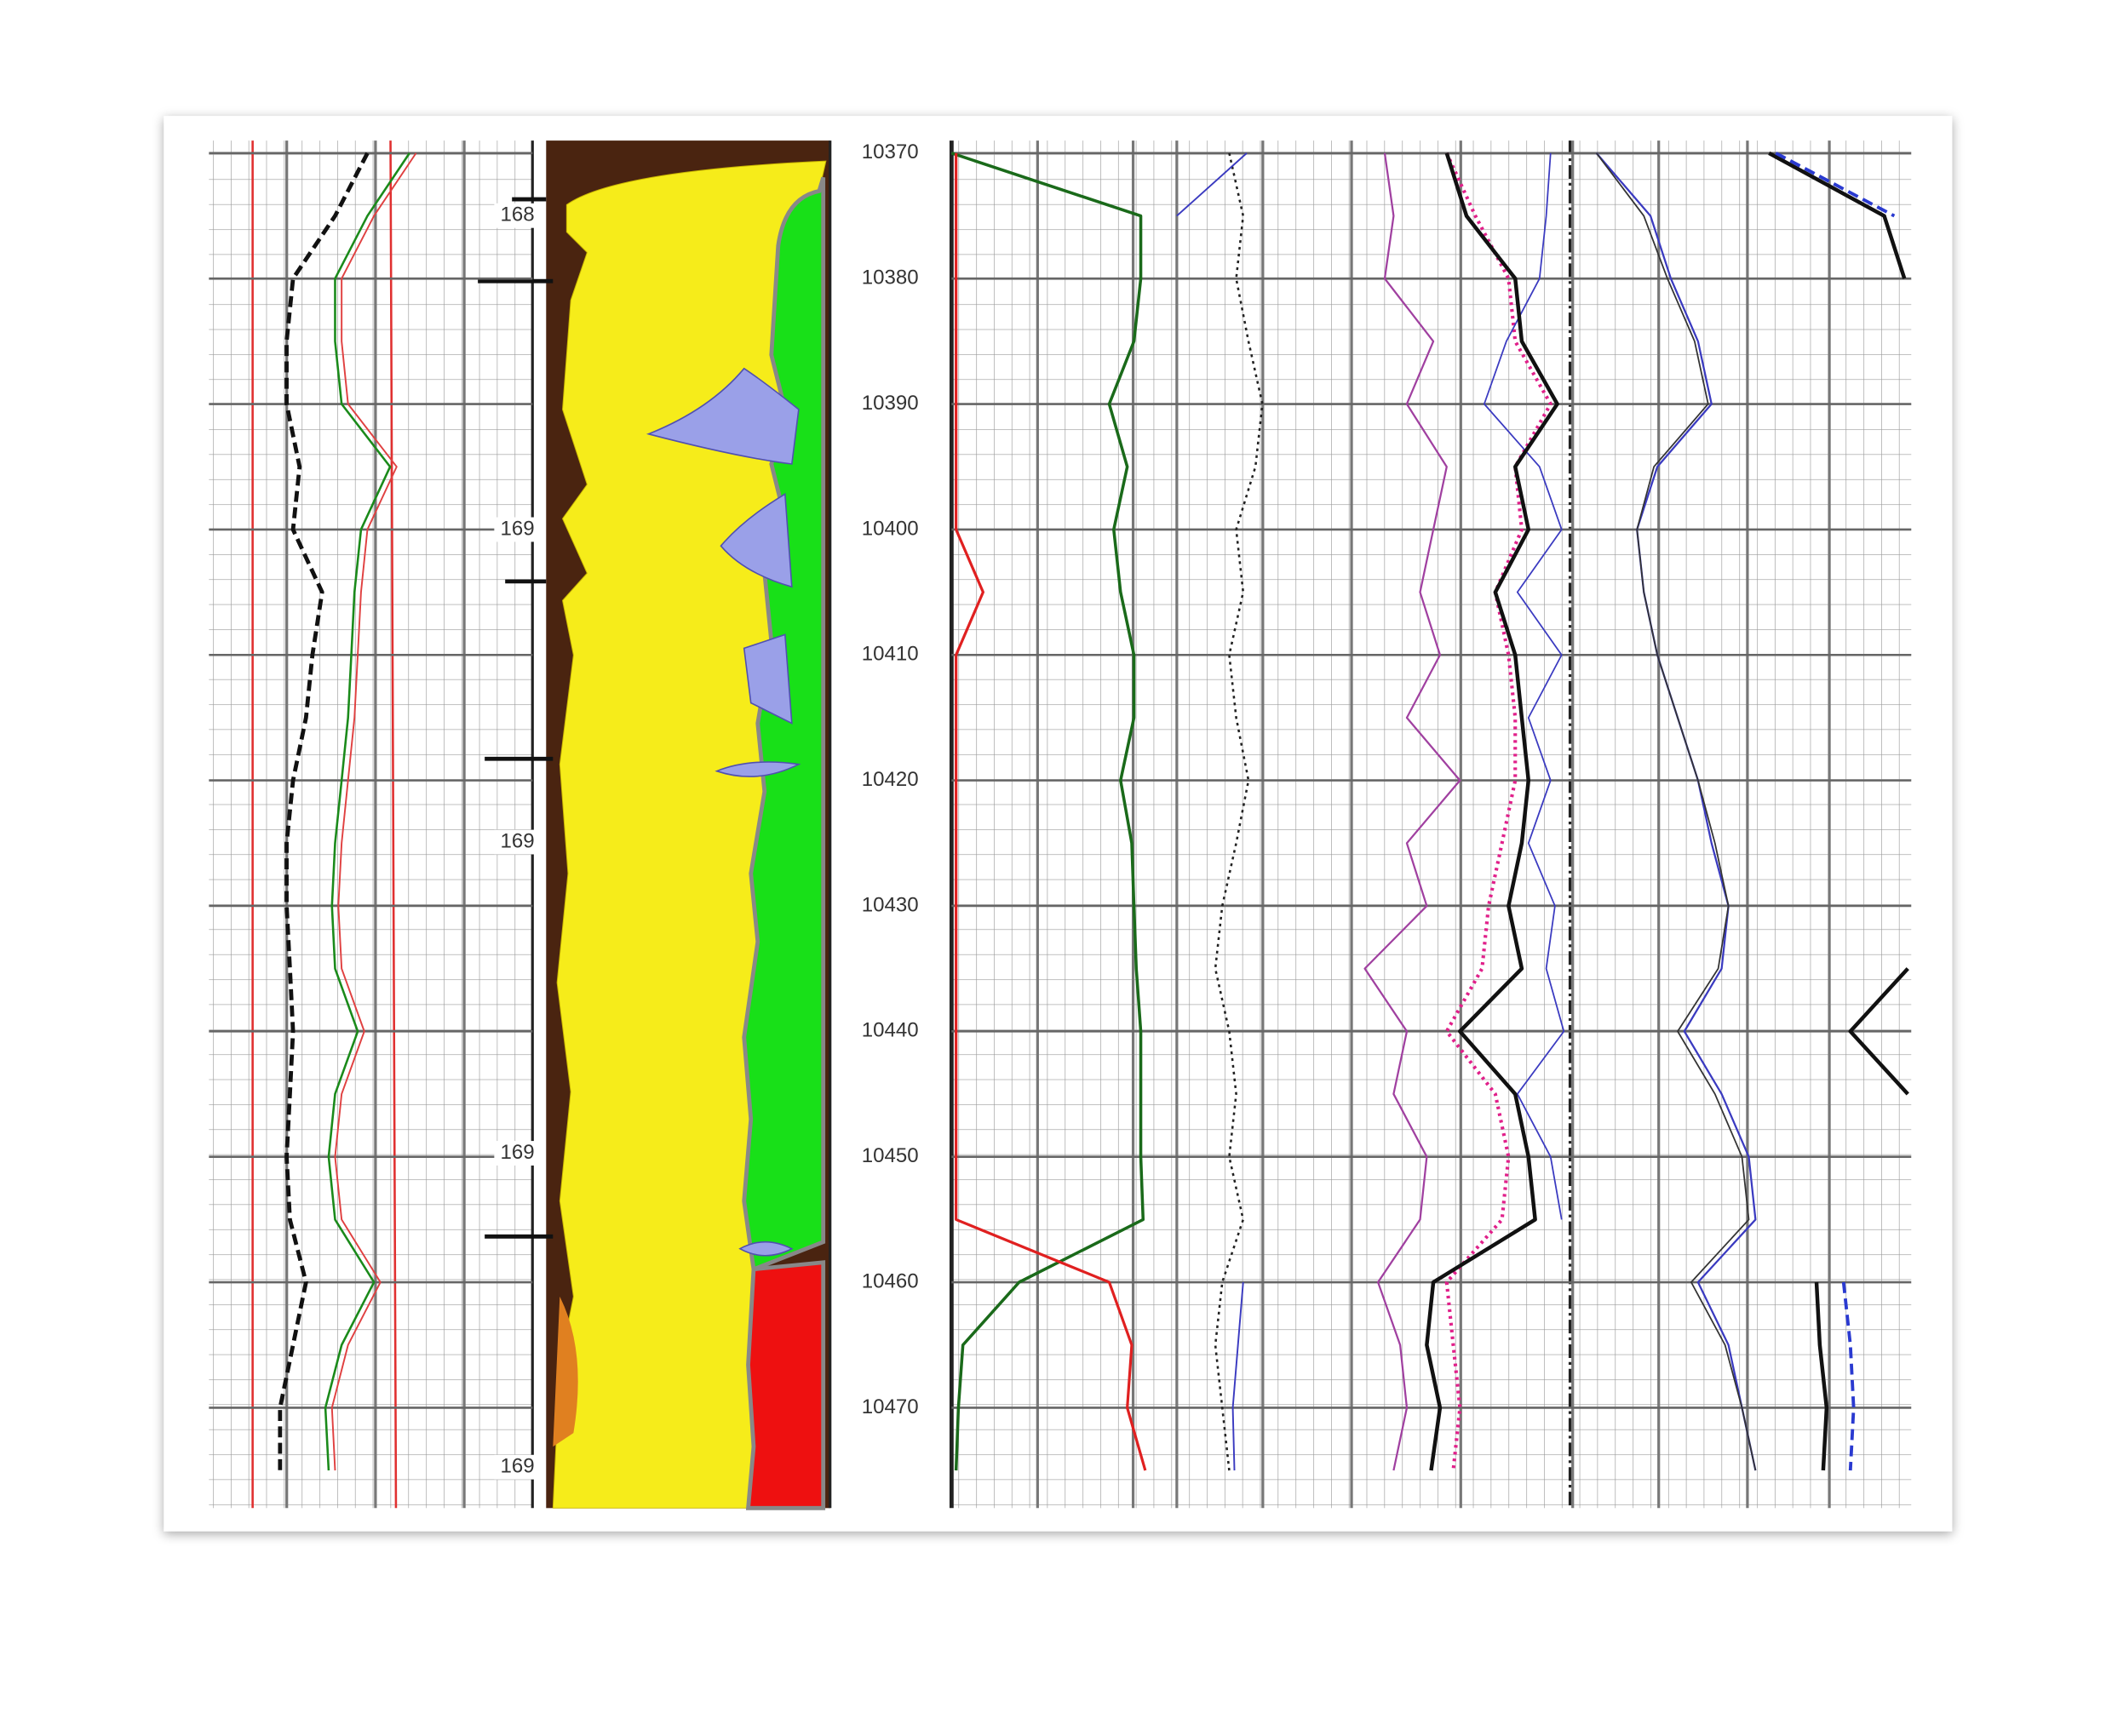 Image resolution: width=2112 pixels, height=1736 pixels. Describe the element at coordinates (516, 718) in the screenshot. I see `marker-ticks` at that location.